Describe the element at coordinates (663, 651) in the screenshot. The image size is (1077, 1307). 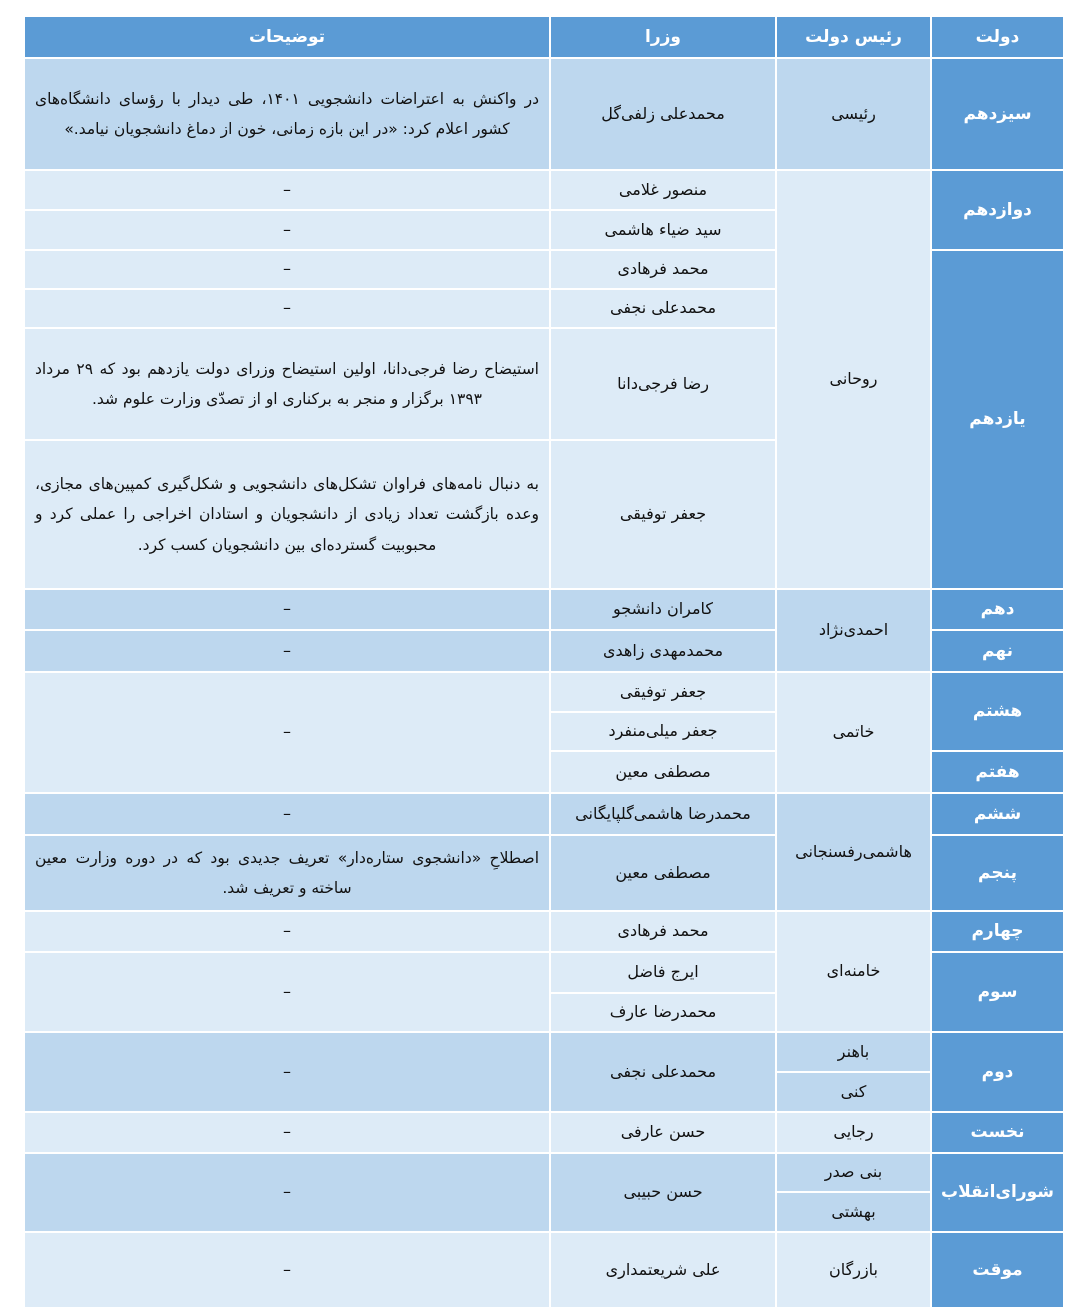
I see `minister-cell: محمدمهدی زاهدی` at that location.